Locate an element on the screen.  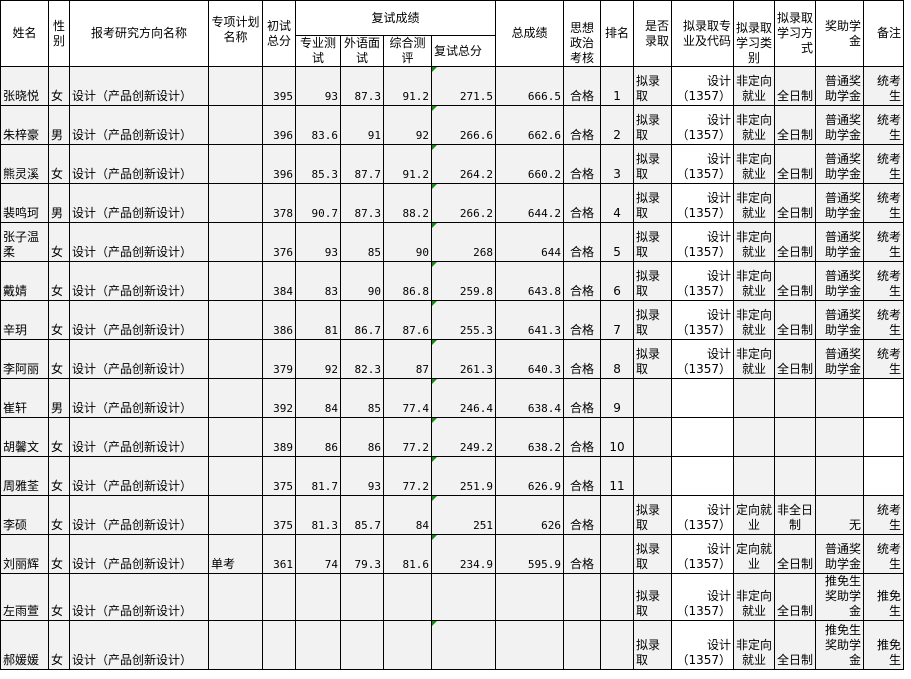
header-major-code: 拟录取专业及代码 is located at coordinates (703, 33).